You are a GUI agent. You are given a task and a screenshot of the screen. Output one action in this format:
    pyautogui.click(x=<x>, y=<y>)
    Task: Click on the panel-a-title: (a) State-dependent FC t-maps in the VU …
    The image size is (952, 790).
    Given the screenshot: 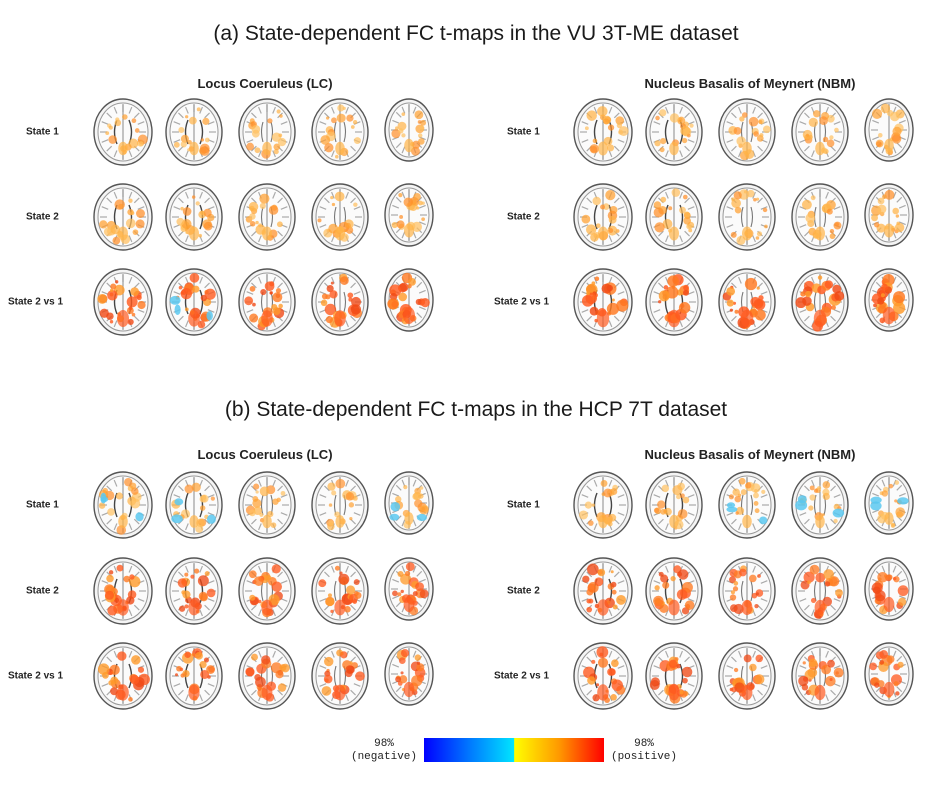 What is the action you would take?
    pyautogui.click(x=476, y=33)
    